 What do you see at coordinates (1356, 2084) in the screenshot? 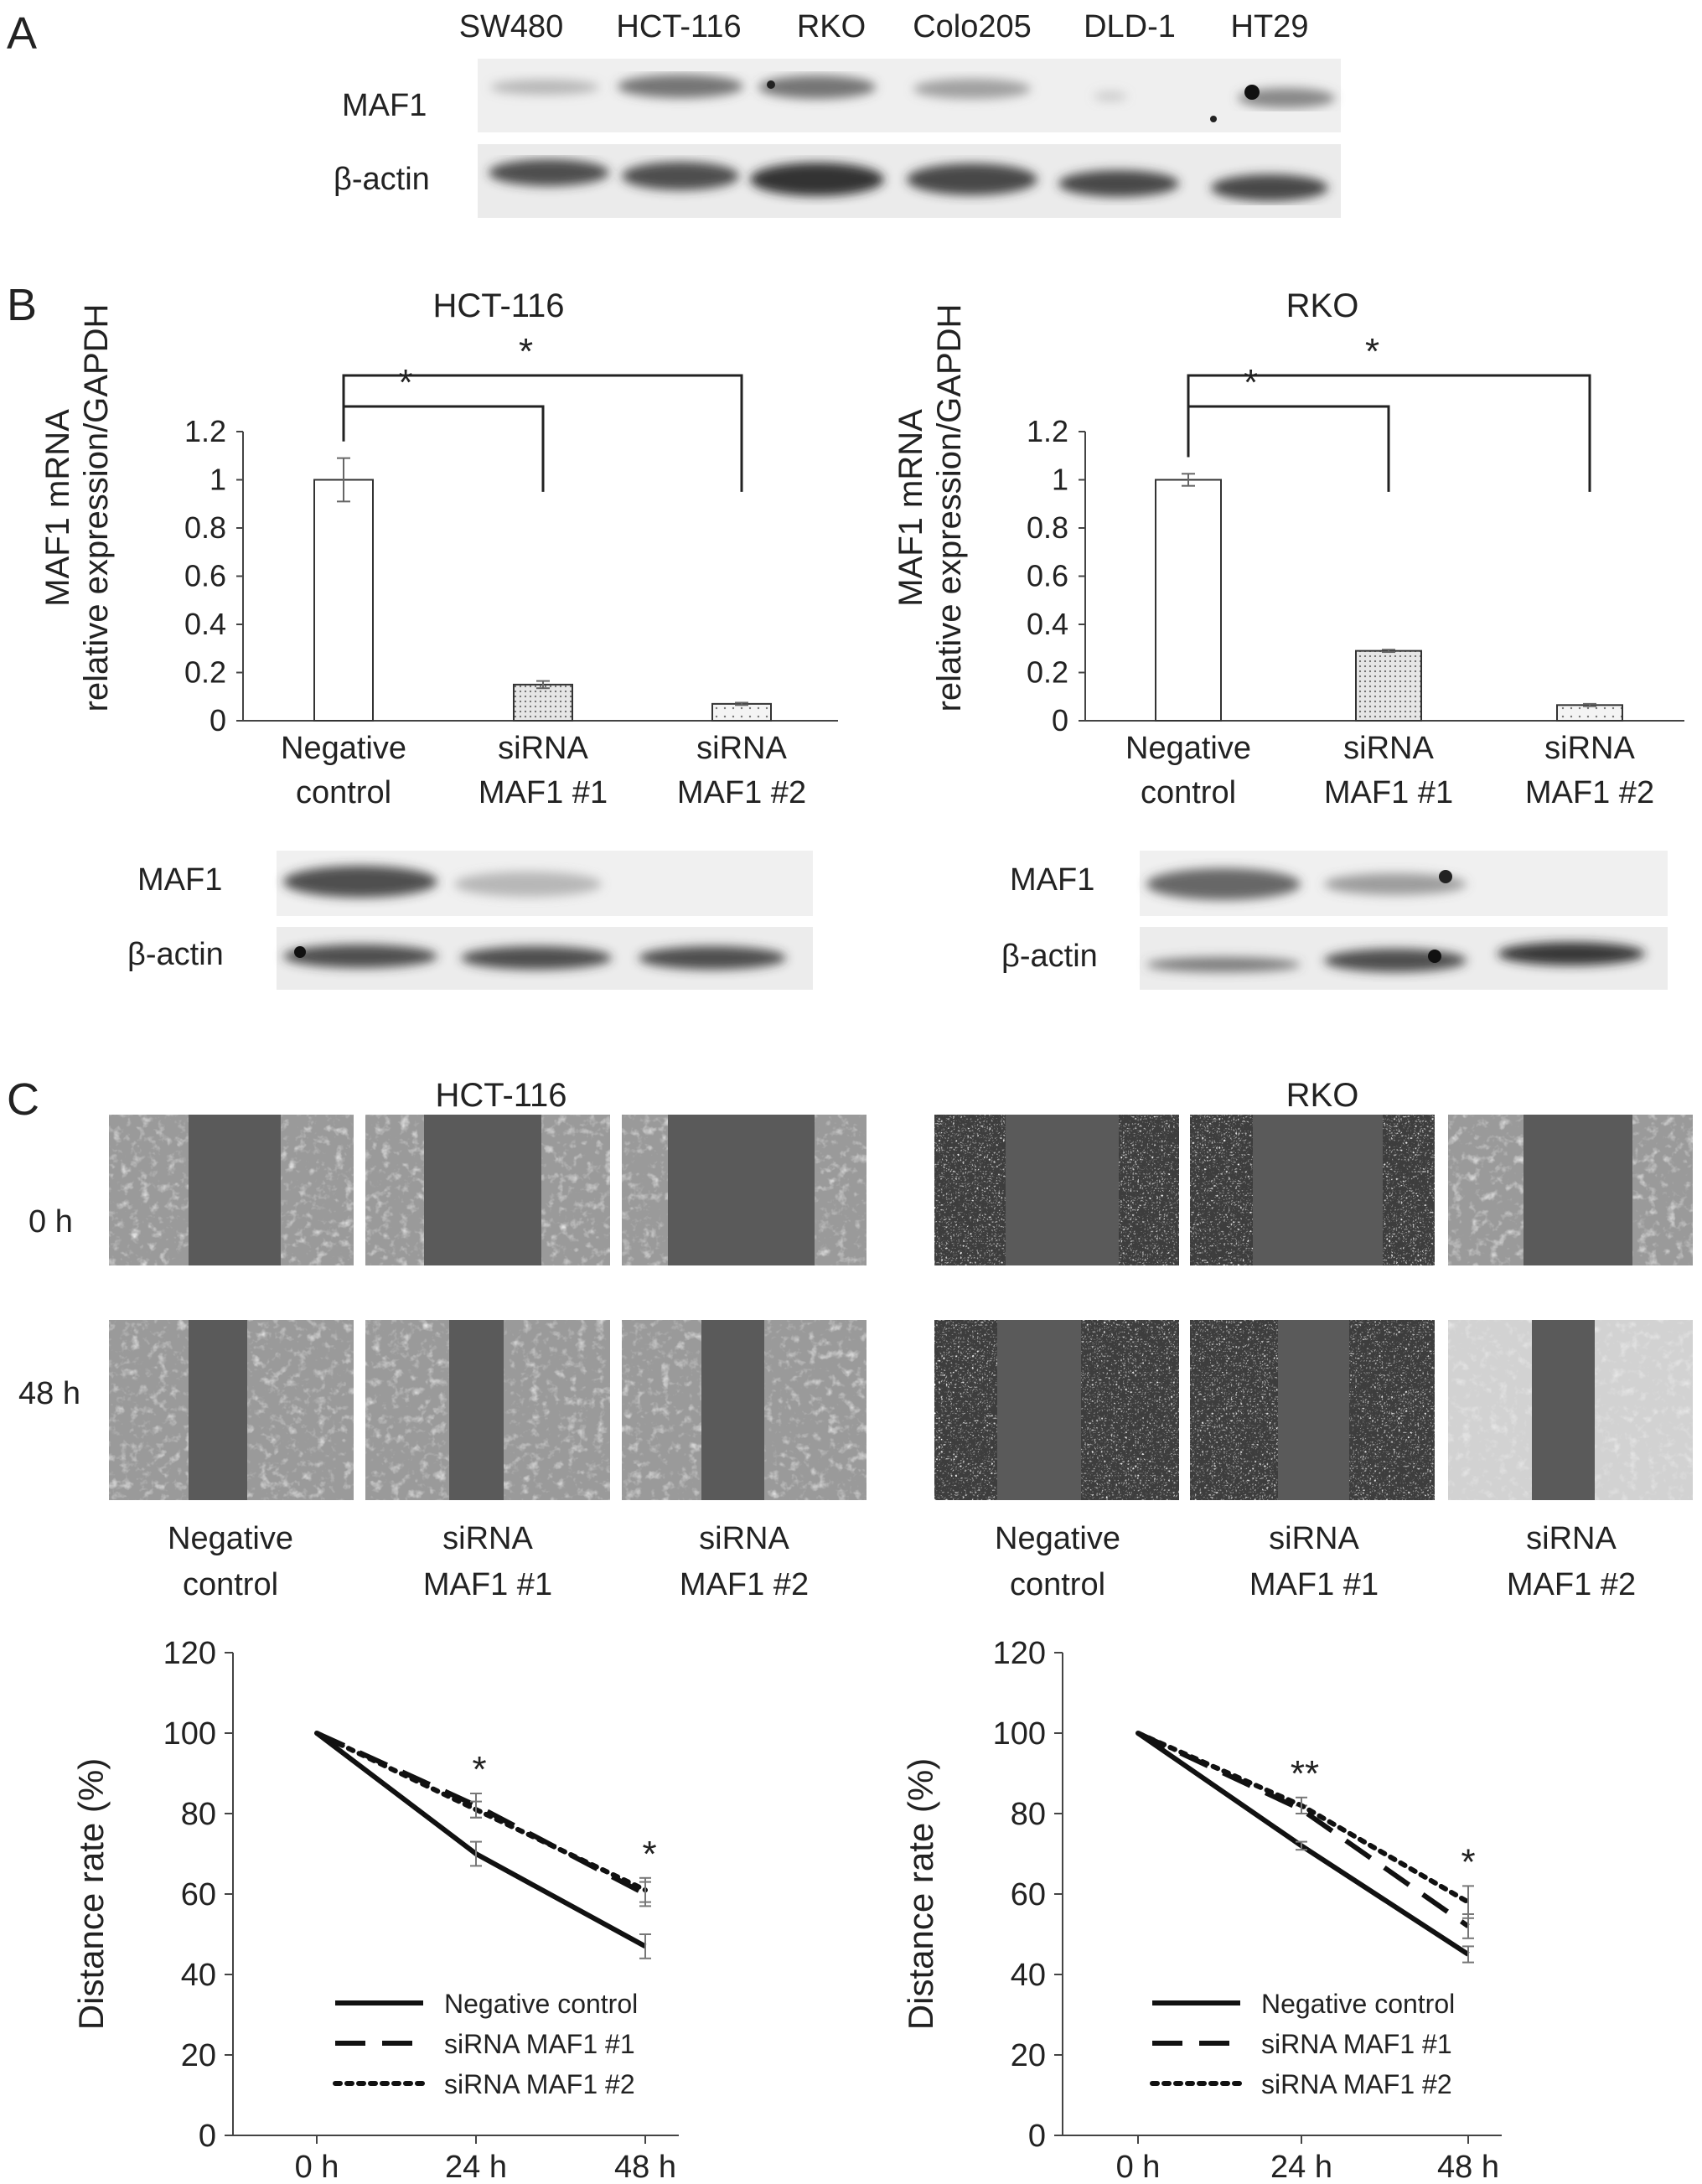
I see `legend-label: siRNA MAF1 #2` at bounding box center [1356, 2084].